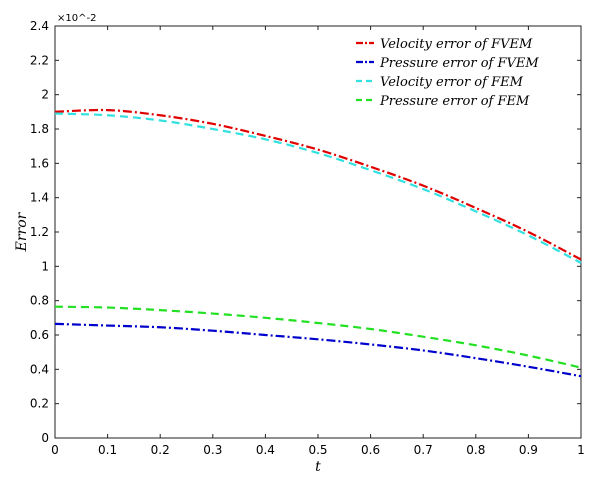 This screenshot has width=605, height=482. Describe the element at coordinates (456, 44) in the screenshot. I see `legend-label: Velocity error of FVEM` at that location.